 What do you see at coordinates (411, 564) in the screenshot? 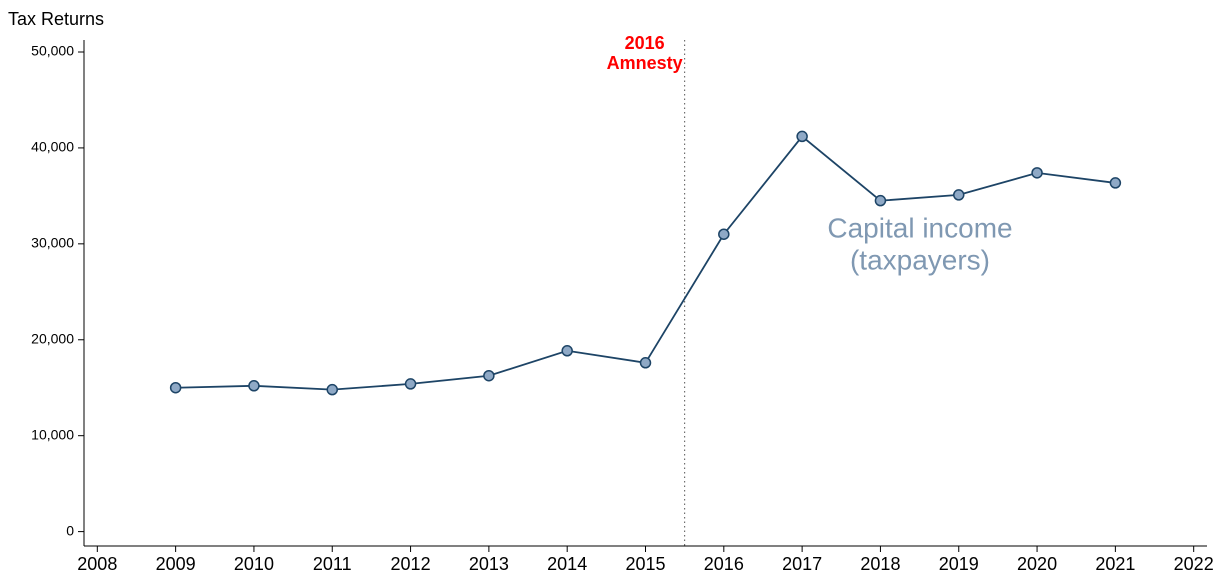
I see `x-tick-label: 2012` at bounding box center [411, 564].